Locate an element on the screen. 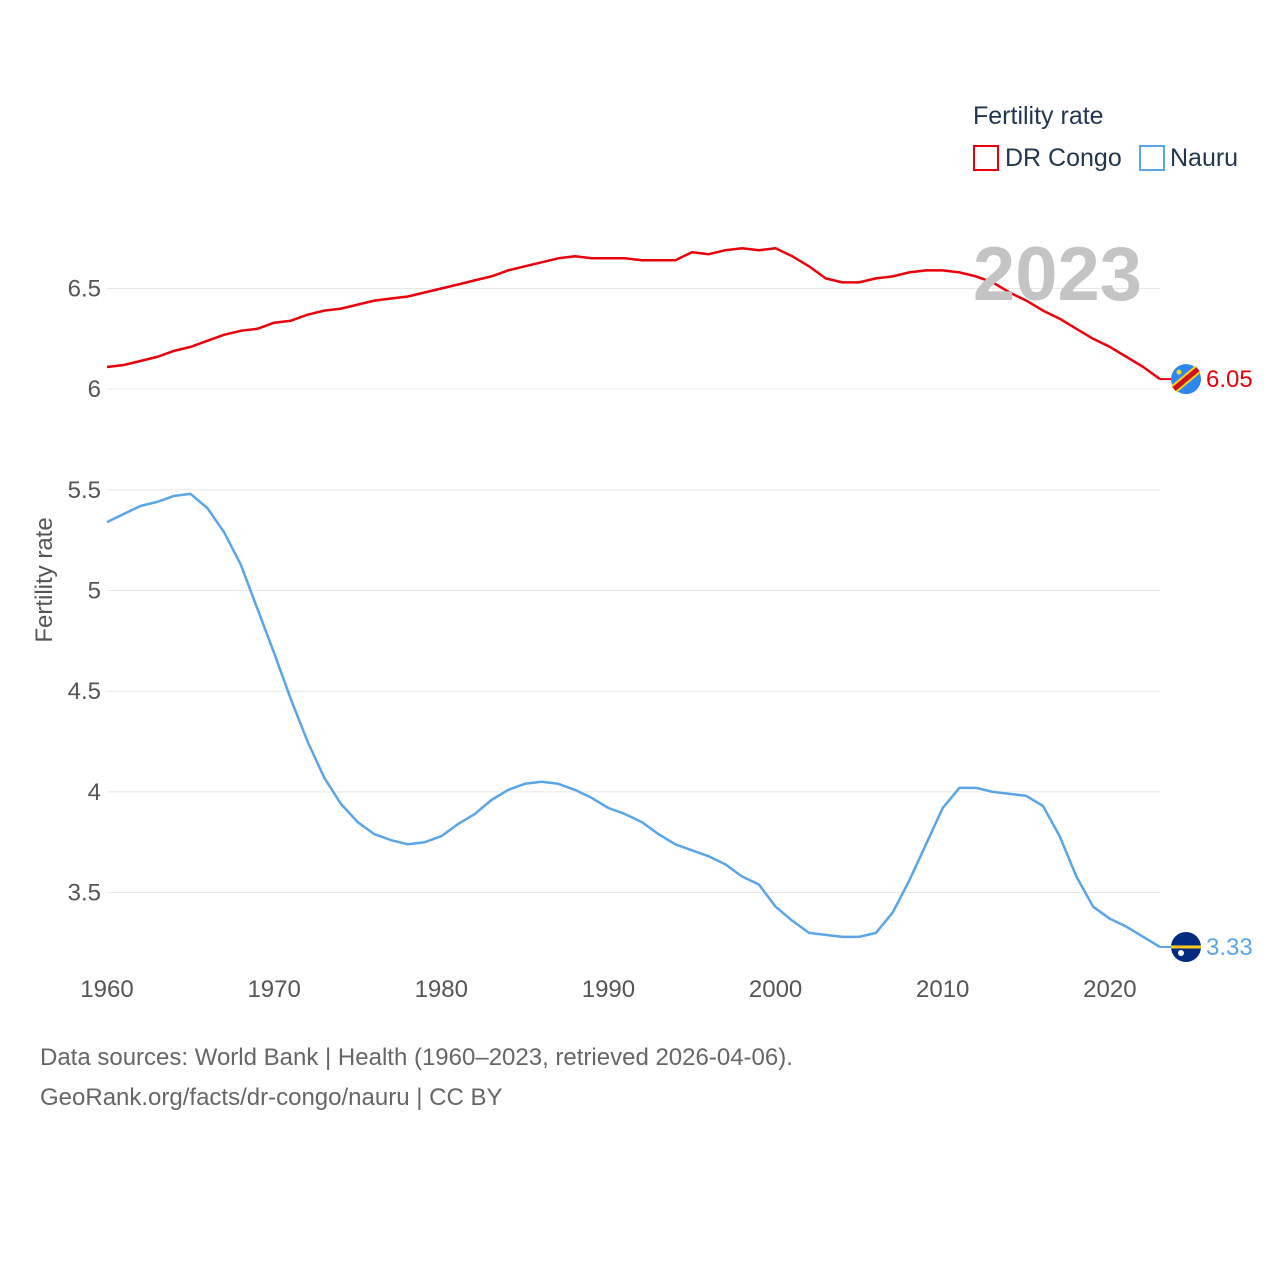  y-tick-label: 6.5 is located at coordinates (84, 288).